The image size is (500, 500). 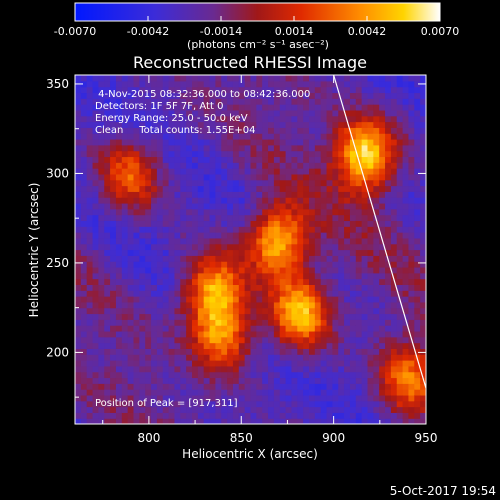 I want to click on colorbar-tick-label: 0.0042, so click(x=367, y=31).